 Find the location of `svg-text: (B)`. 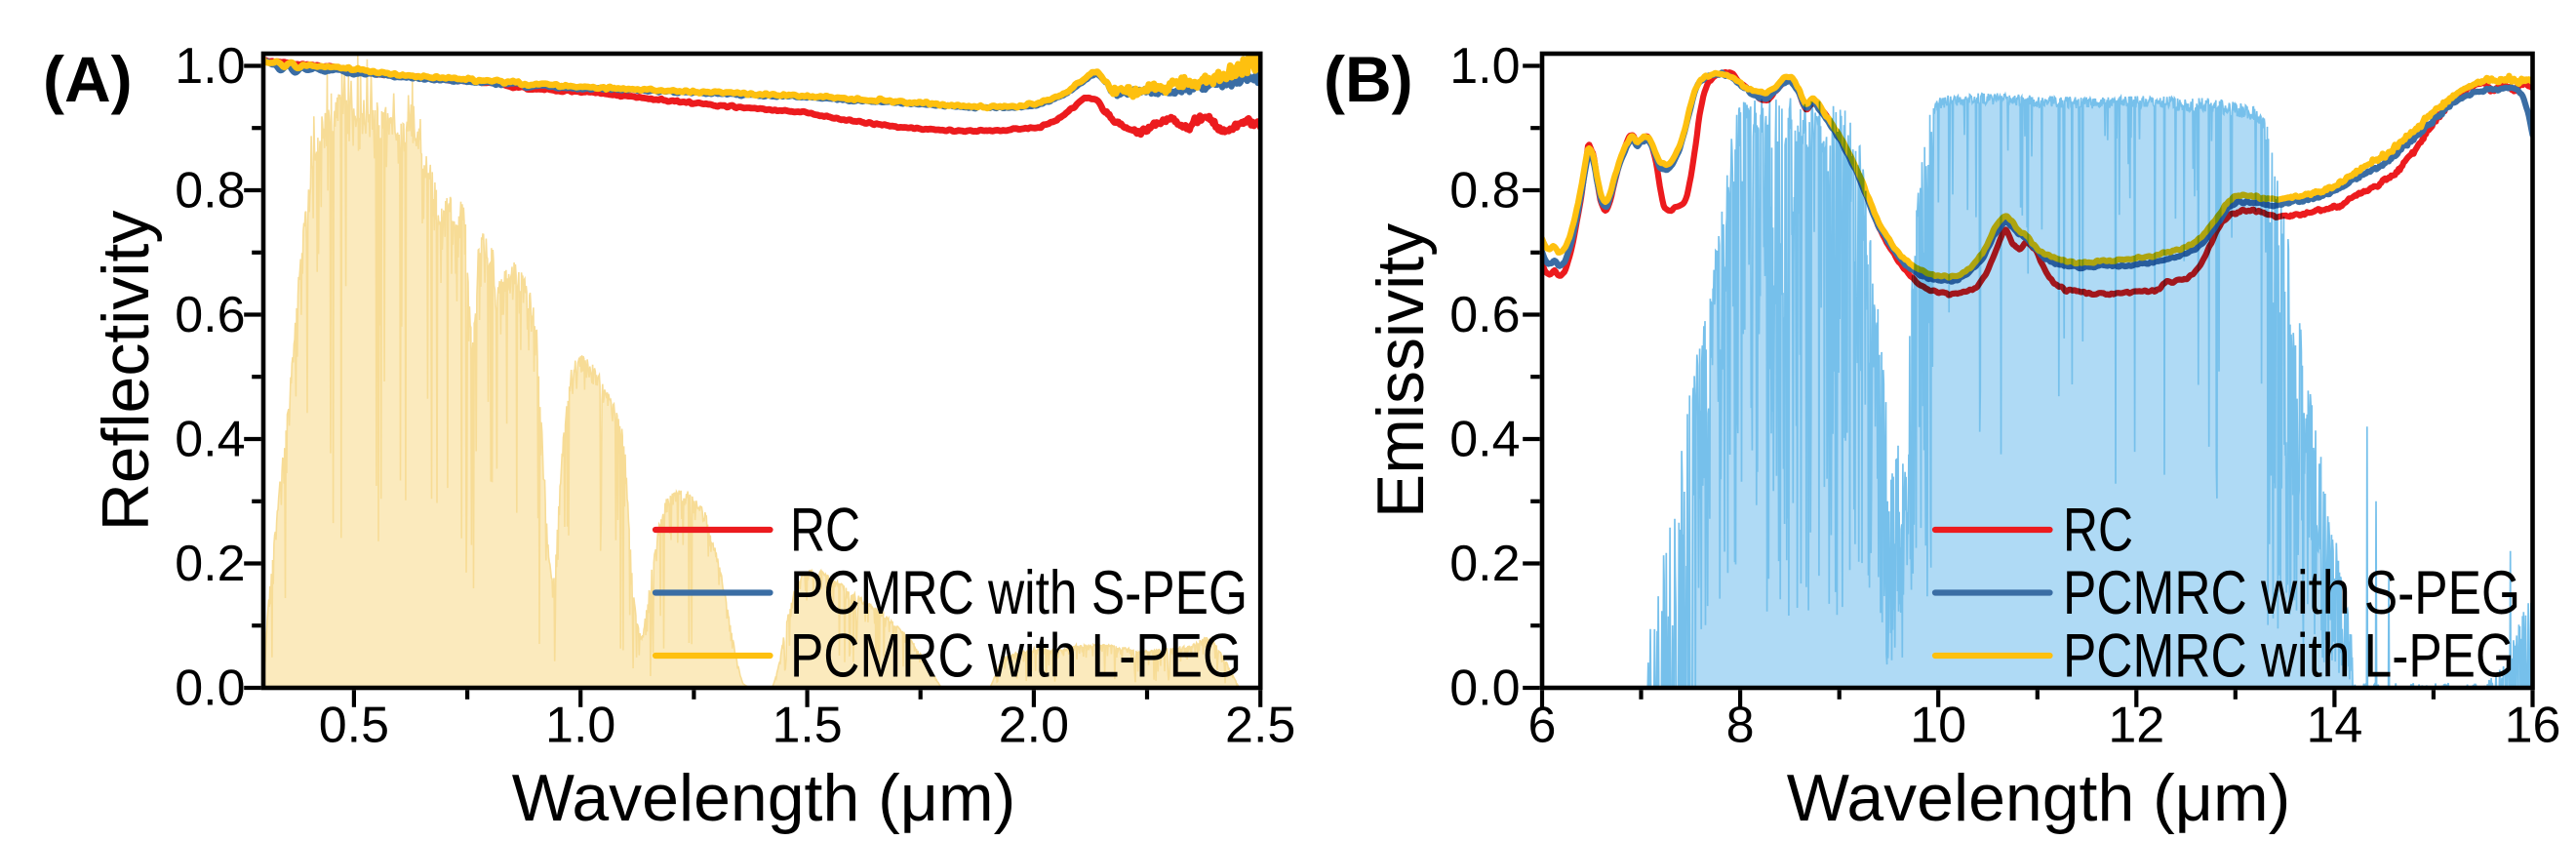

svg-text: (B) is located at coordinates (1368, 79).